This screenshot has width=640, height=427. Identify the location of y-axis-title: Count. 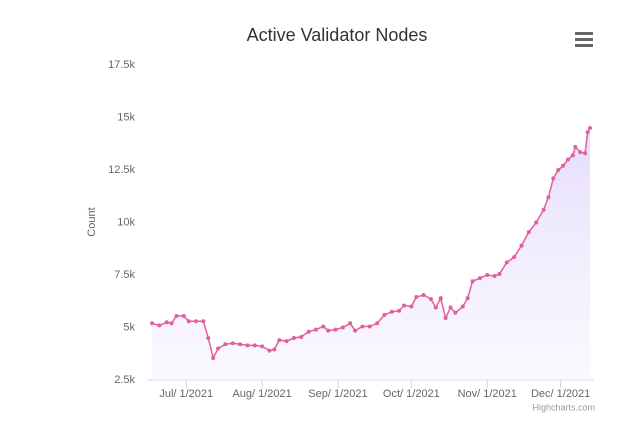
(92, 221).